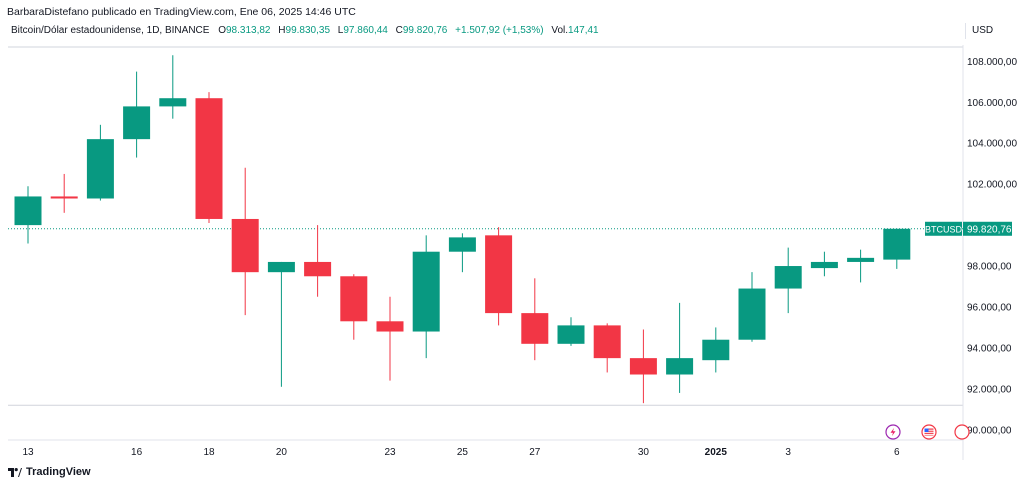  Describe the element at coordinates (28, 452) in the screenshot. I see `x-tick-label: 13` at that location.